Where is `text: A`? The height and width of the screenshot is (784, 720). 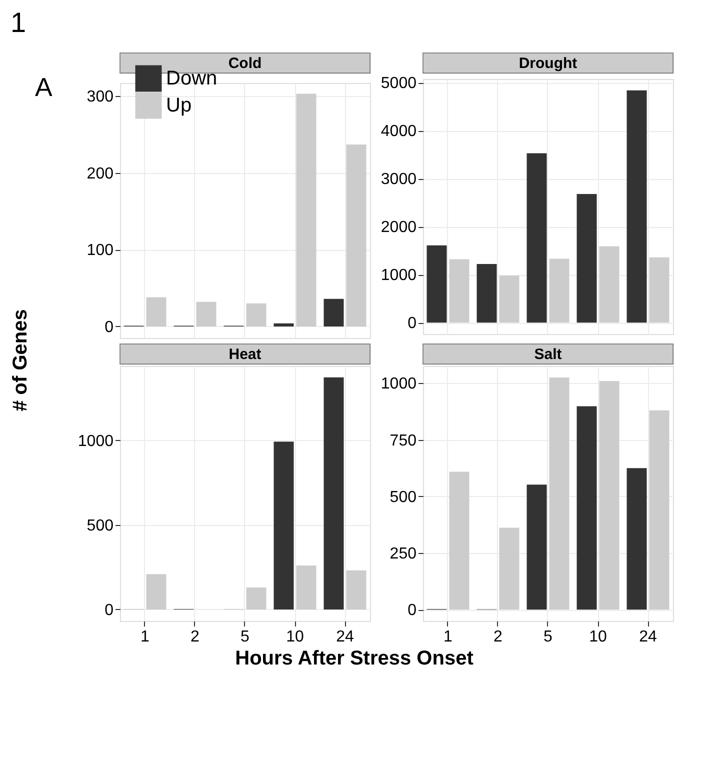 text: A is located at coordinates (44, 87).